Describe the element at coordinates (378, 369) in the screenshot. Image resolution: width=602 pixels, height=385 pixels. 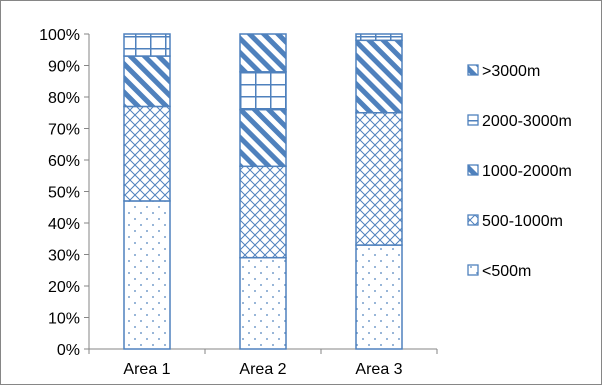
I see `x-tick-label: Area 3` at that location.